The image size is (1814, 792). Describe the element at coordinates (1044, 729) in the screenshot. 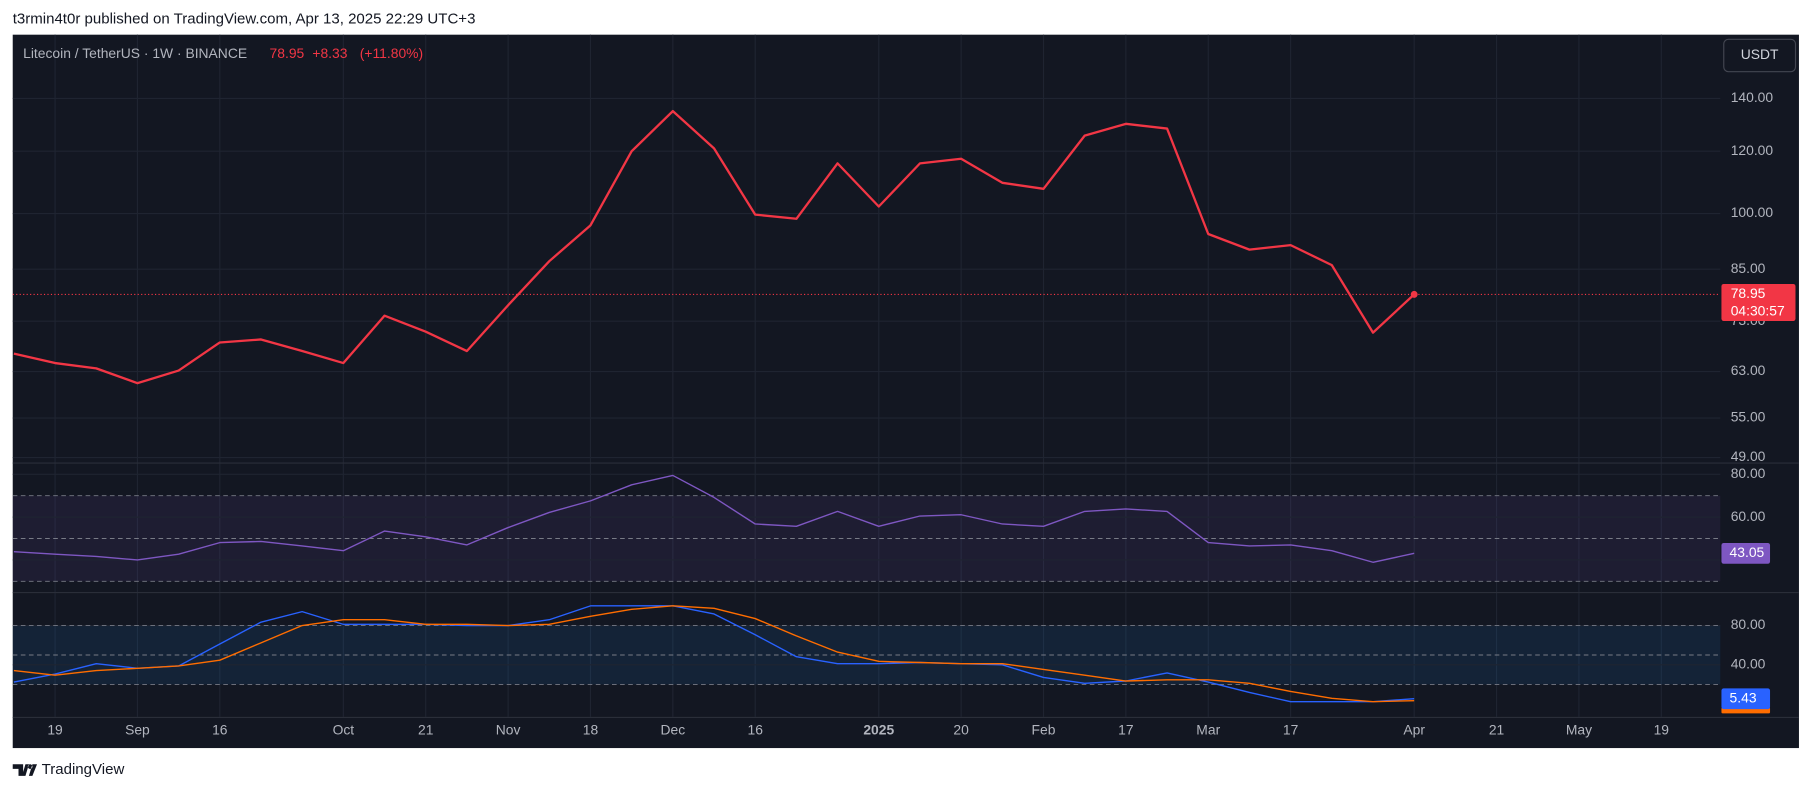

I see `x-tick-label: Feb` at that location.